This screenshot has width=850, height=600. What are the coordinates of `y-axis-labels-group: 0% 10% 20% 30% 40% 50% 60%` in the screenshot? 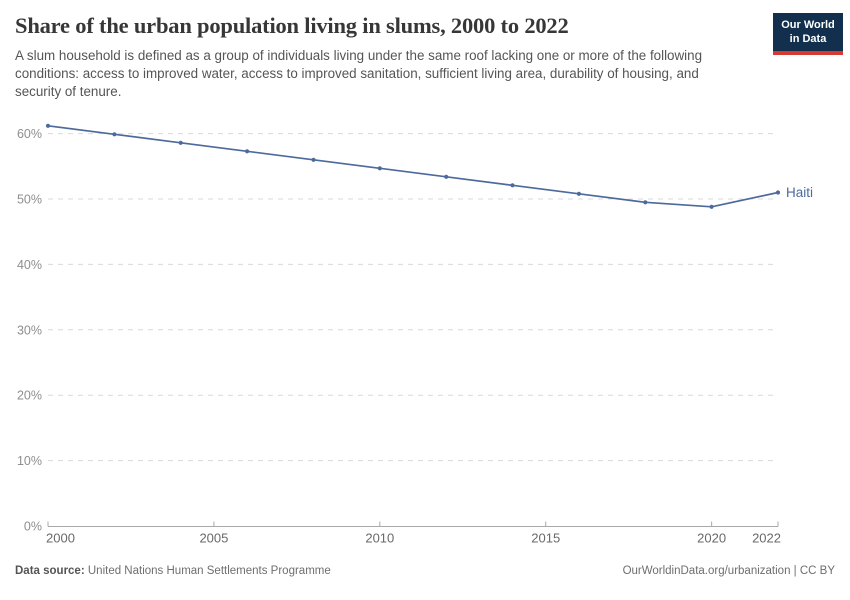 It's located at (29, 330).